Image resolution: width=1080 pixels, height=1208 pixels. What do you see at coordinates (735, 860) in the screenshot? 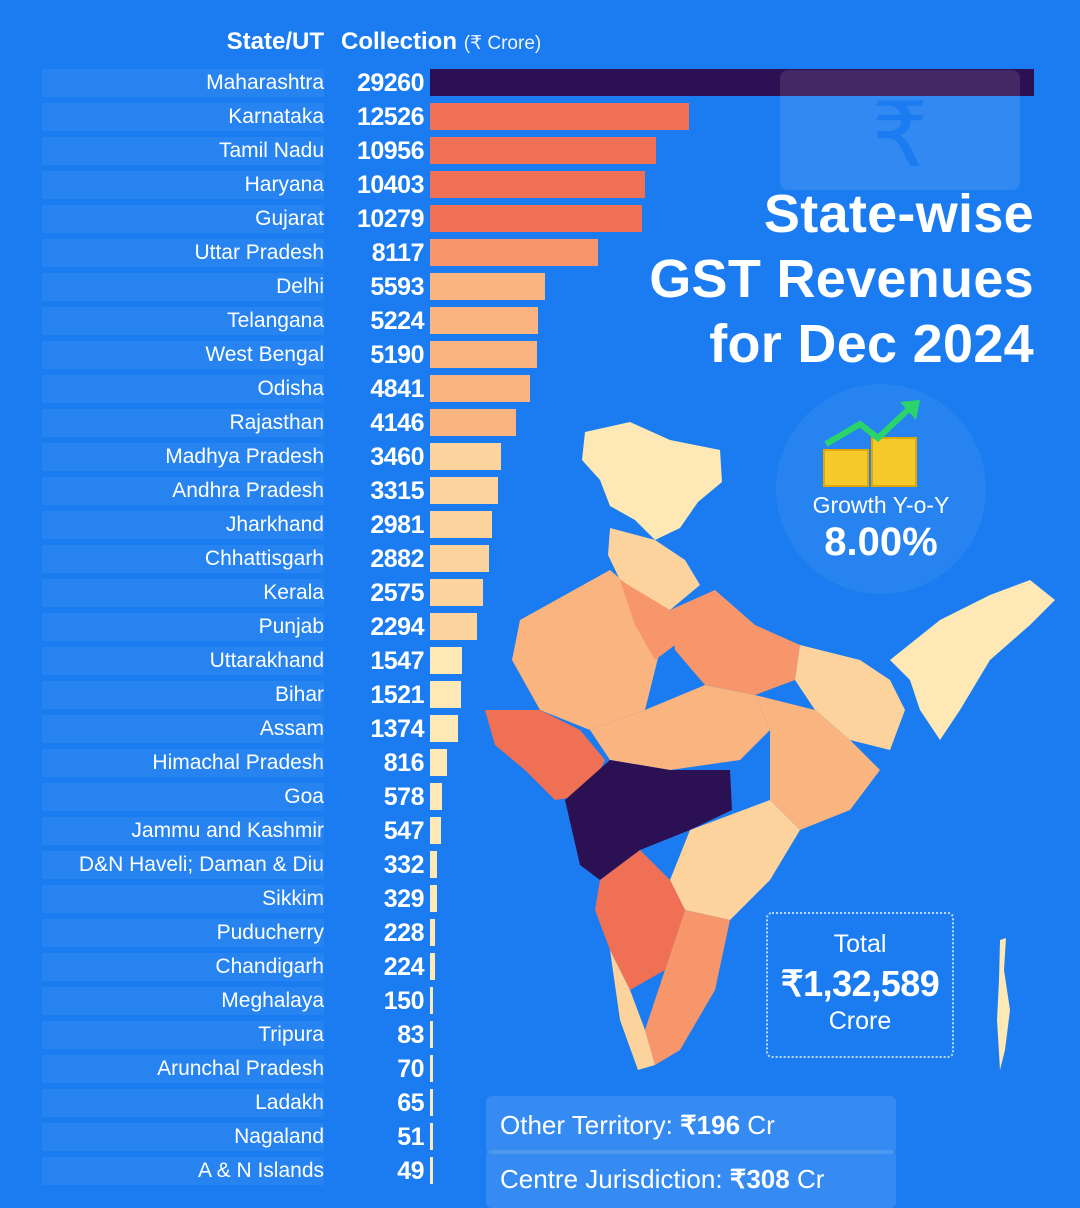
I see `map-region-south-east` at bounding box center [735, 860].